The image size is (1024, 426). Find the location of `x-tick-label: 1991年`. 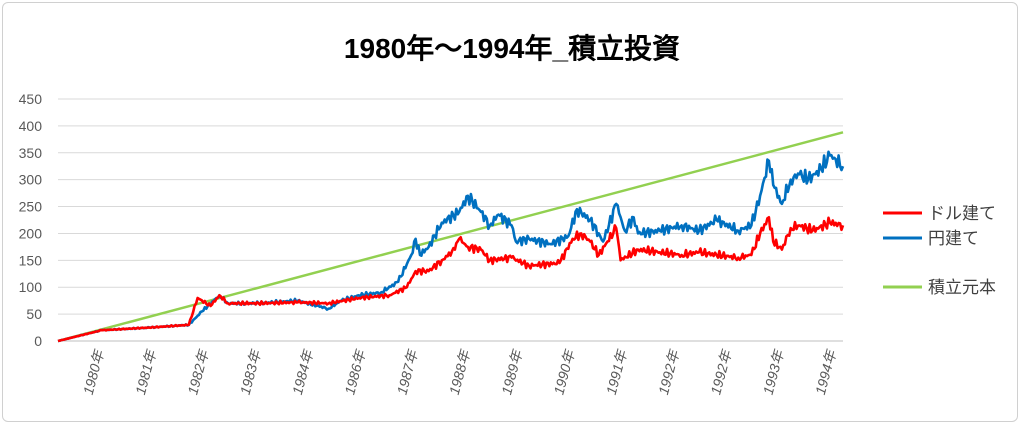

x-tick-label: 1991年 is located at coordinates (617, 372).